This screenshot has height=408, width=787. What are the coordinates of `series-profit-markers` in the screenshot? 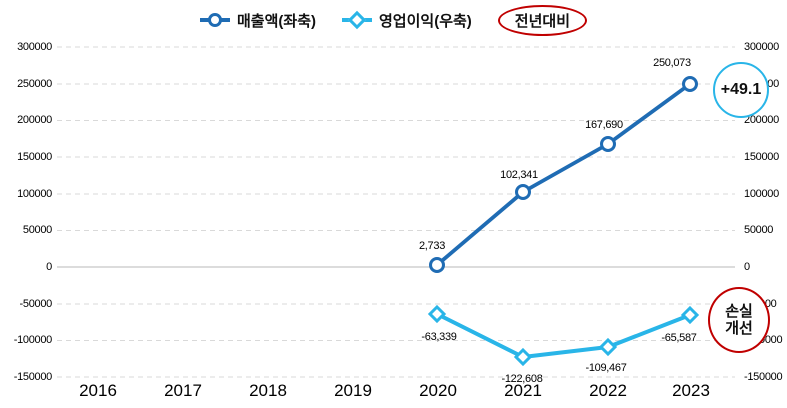 It's located at (563, 335).